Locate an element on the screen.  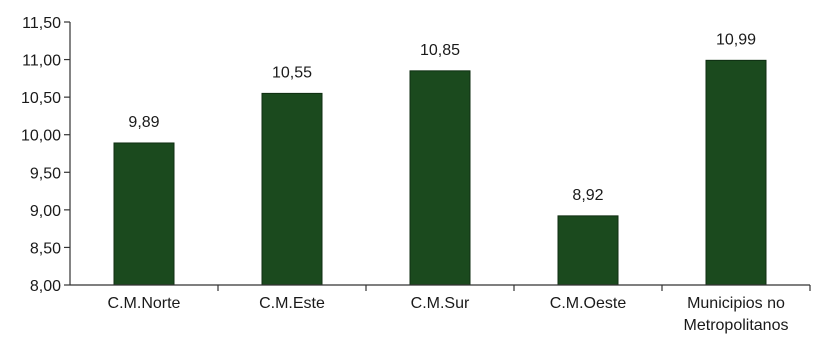
category-label-line: C.M.Oeste is located at coordinates (588, 303).